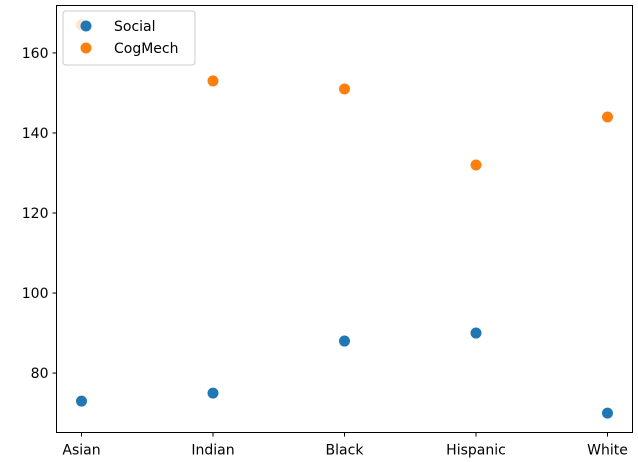 This screenshot has height=462, width=638. Describe the element at coordinates (476, 451) in the screenshot. I see `x-tick-label: Hispanic` at that location.